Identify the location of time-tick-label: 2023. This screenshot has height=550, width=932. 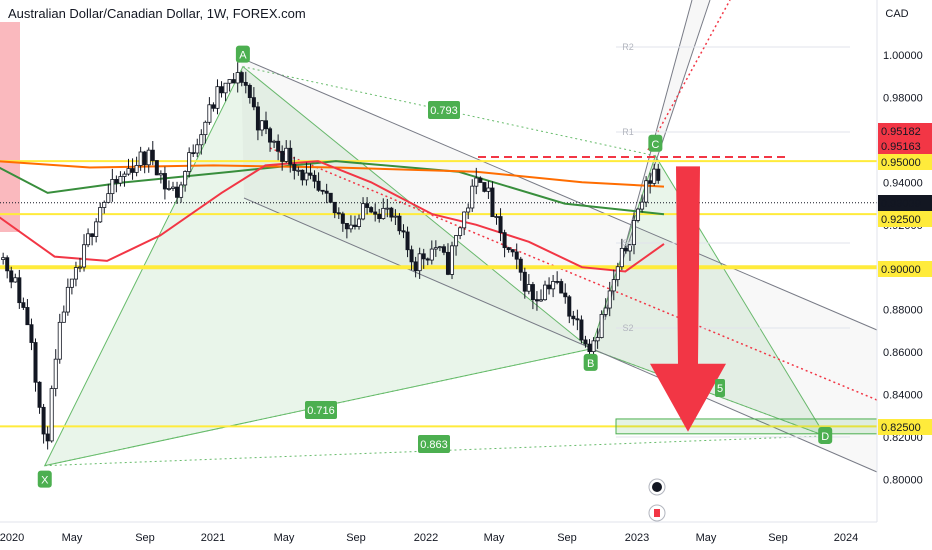
(637, 538).